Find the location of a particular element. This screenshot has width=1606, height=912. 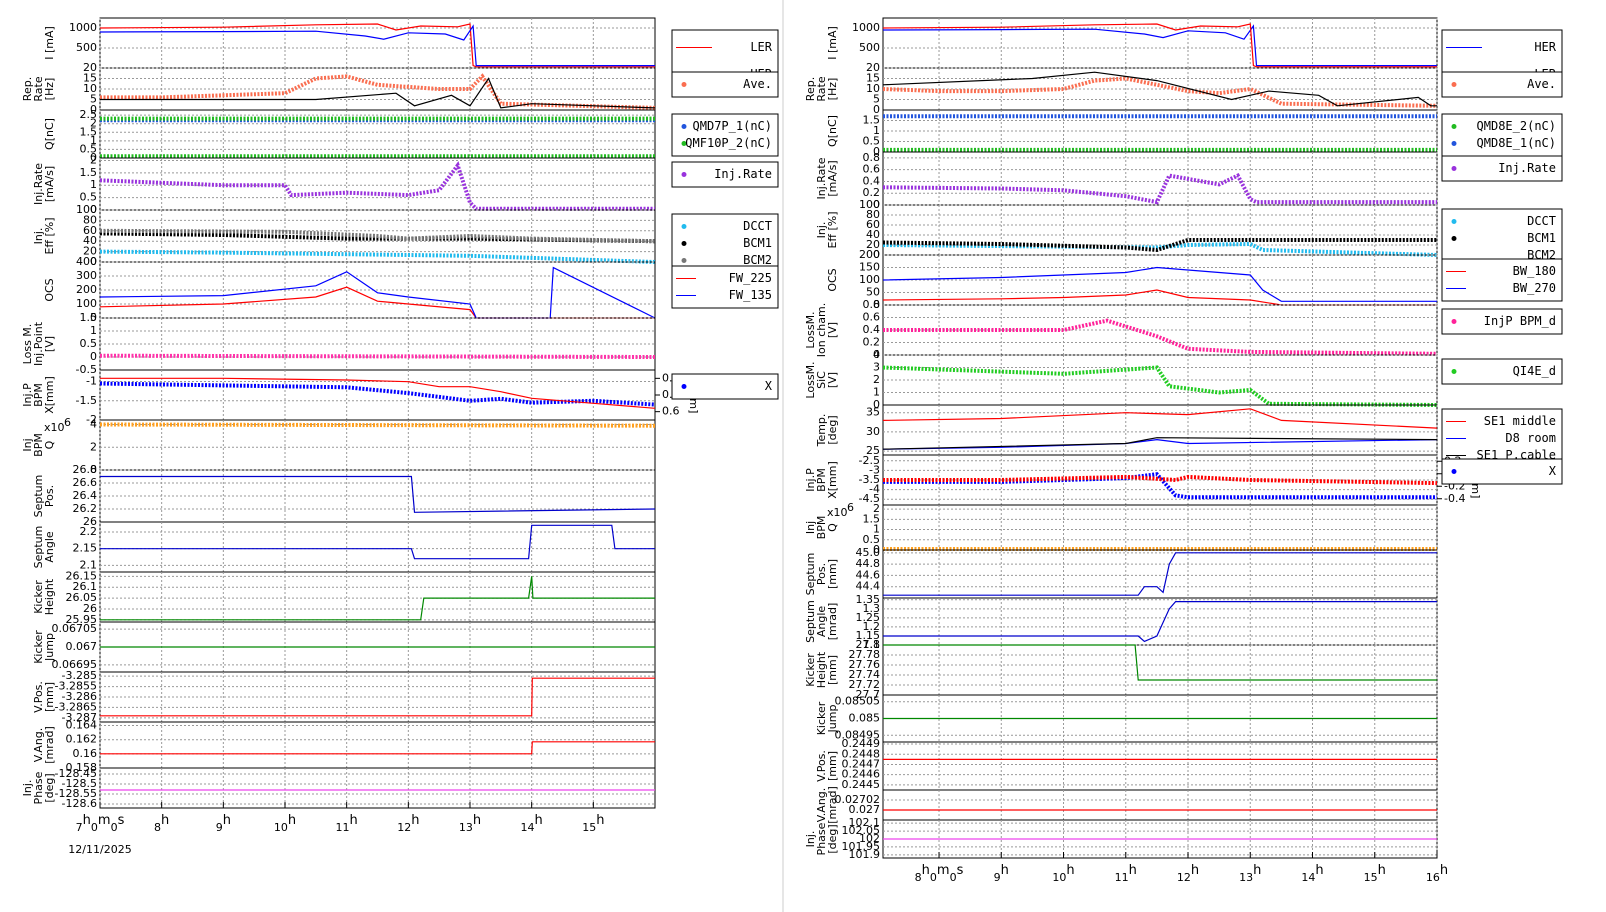

y-axis-label: Loss M. is located at coordinates (27, 344).